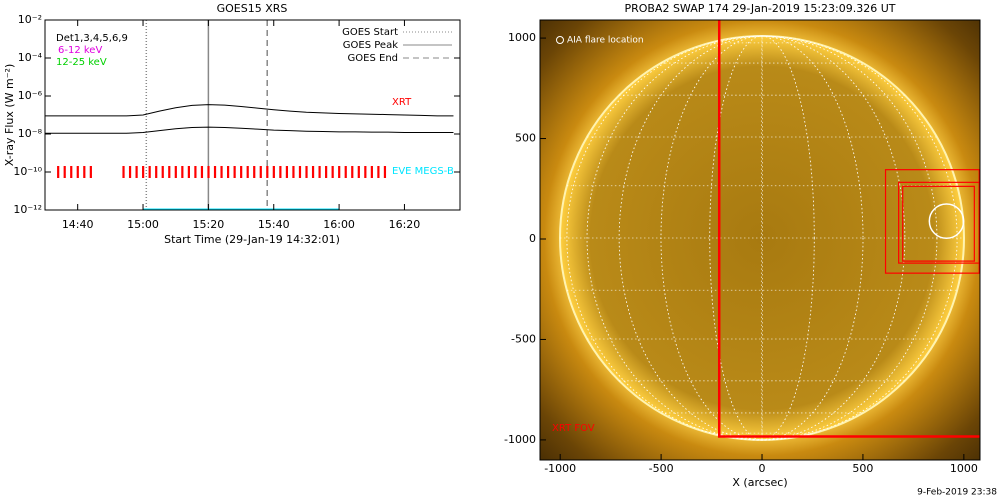 Image resolution: width=1000 pixels, height=500 pixels. What do you see at coordinates (30, 95) in the screenshot?
I see `y-tick-label: 10⁻⁶` at bounding box center [30, 95].